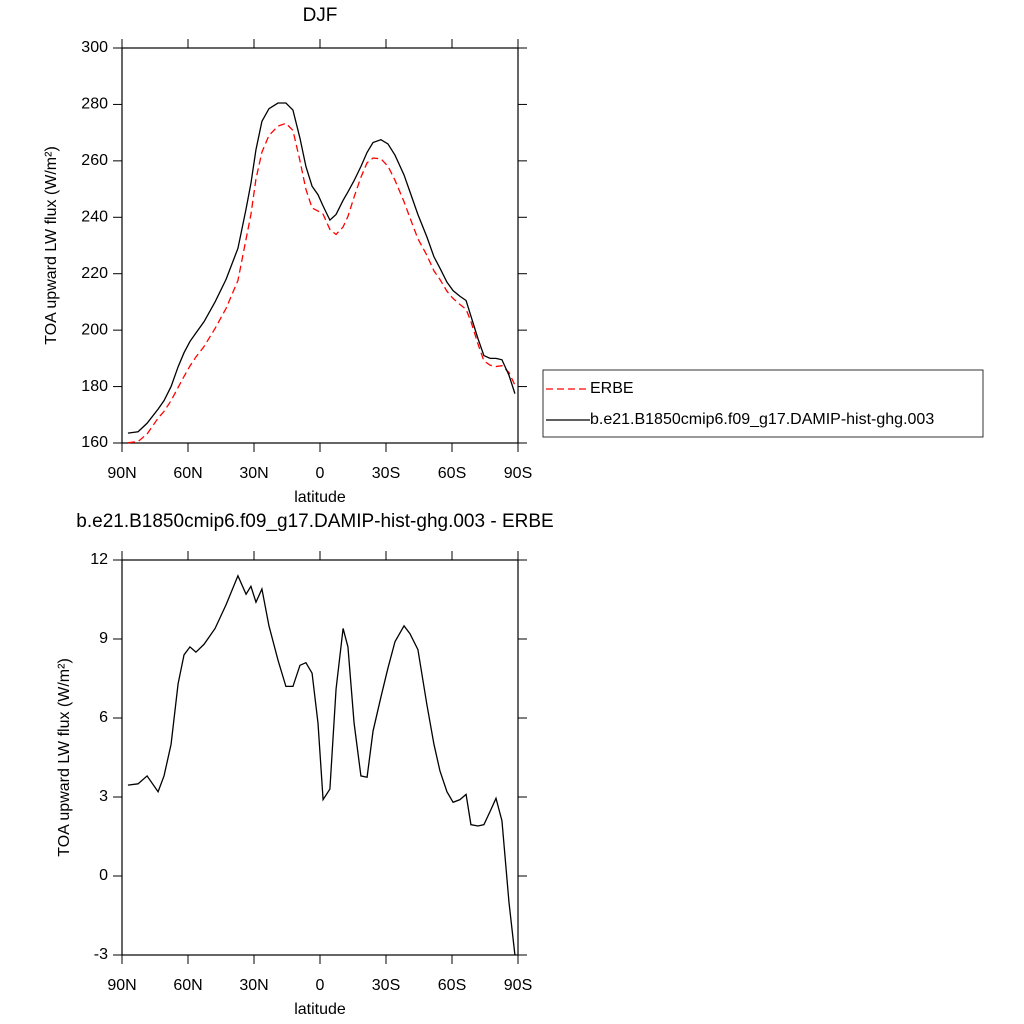  Describe the element at coordinates (320, 15) in the screenshot. I see `chart-title: DJF` at that location.